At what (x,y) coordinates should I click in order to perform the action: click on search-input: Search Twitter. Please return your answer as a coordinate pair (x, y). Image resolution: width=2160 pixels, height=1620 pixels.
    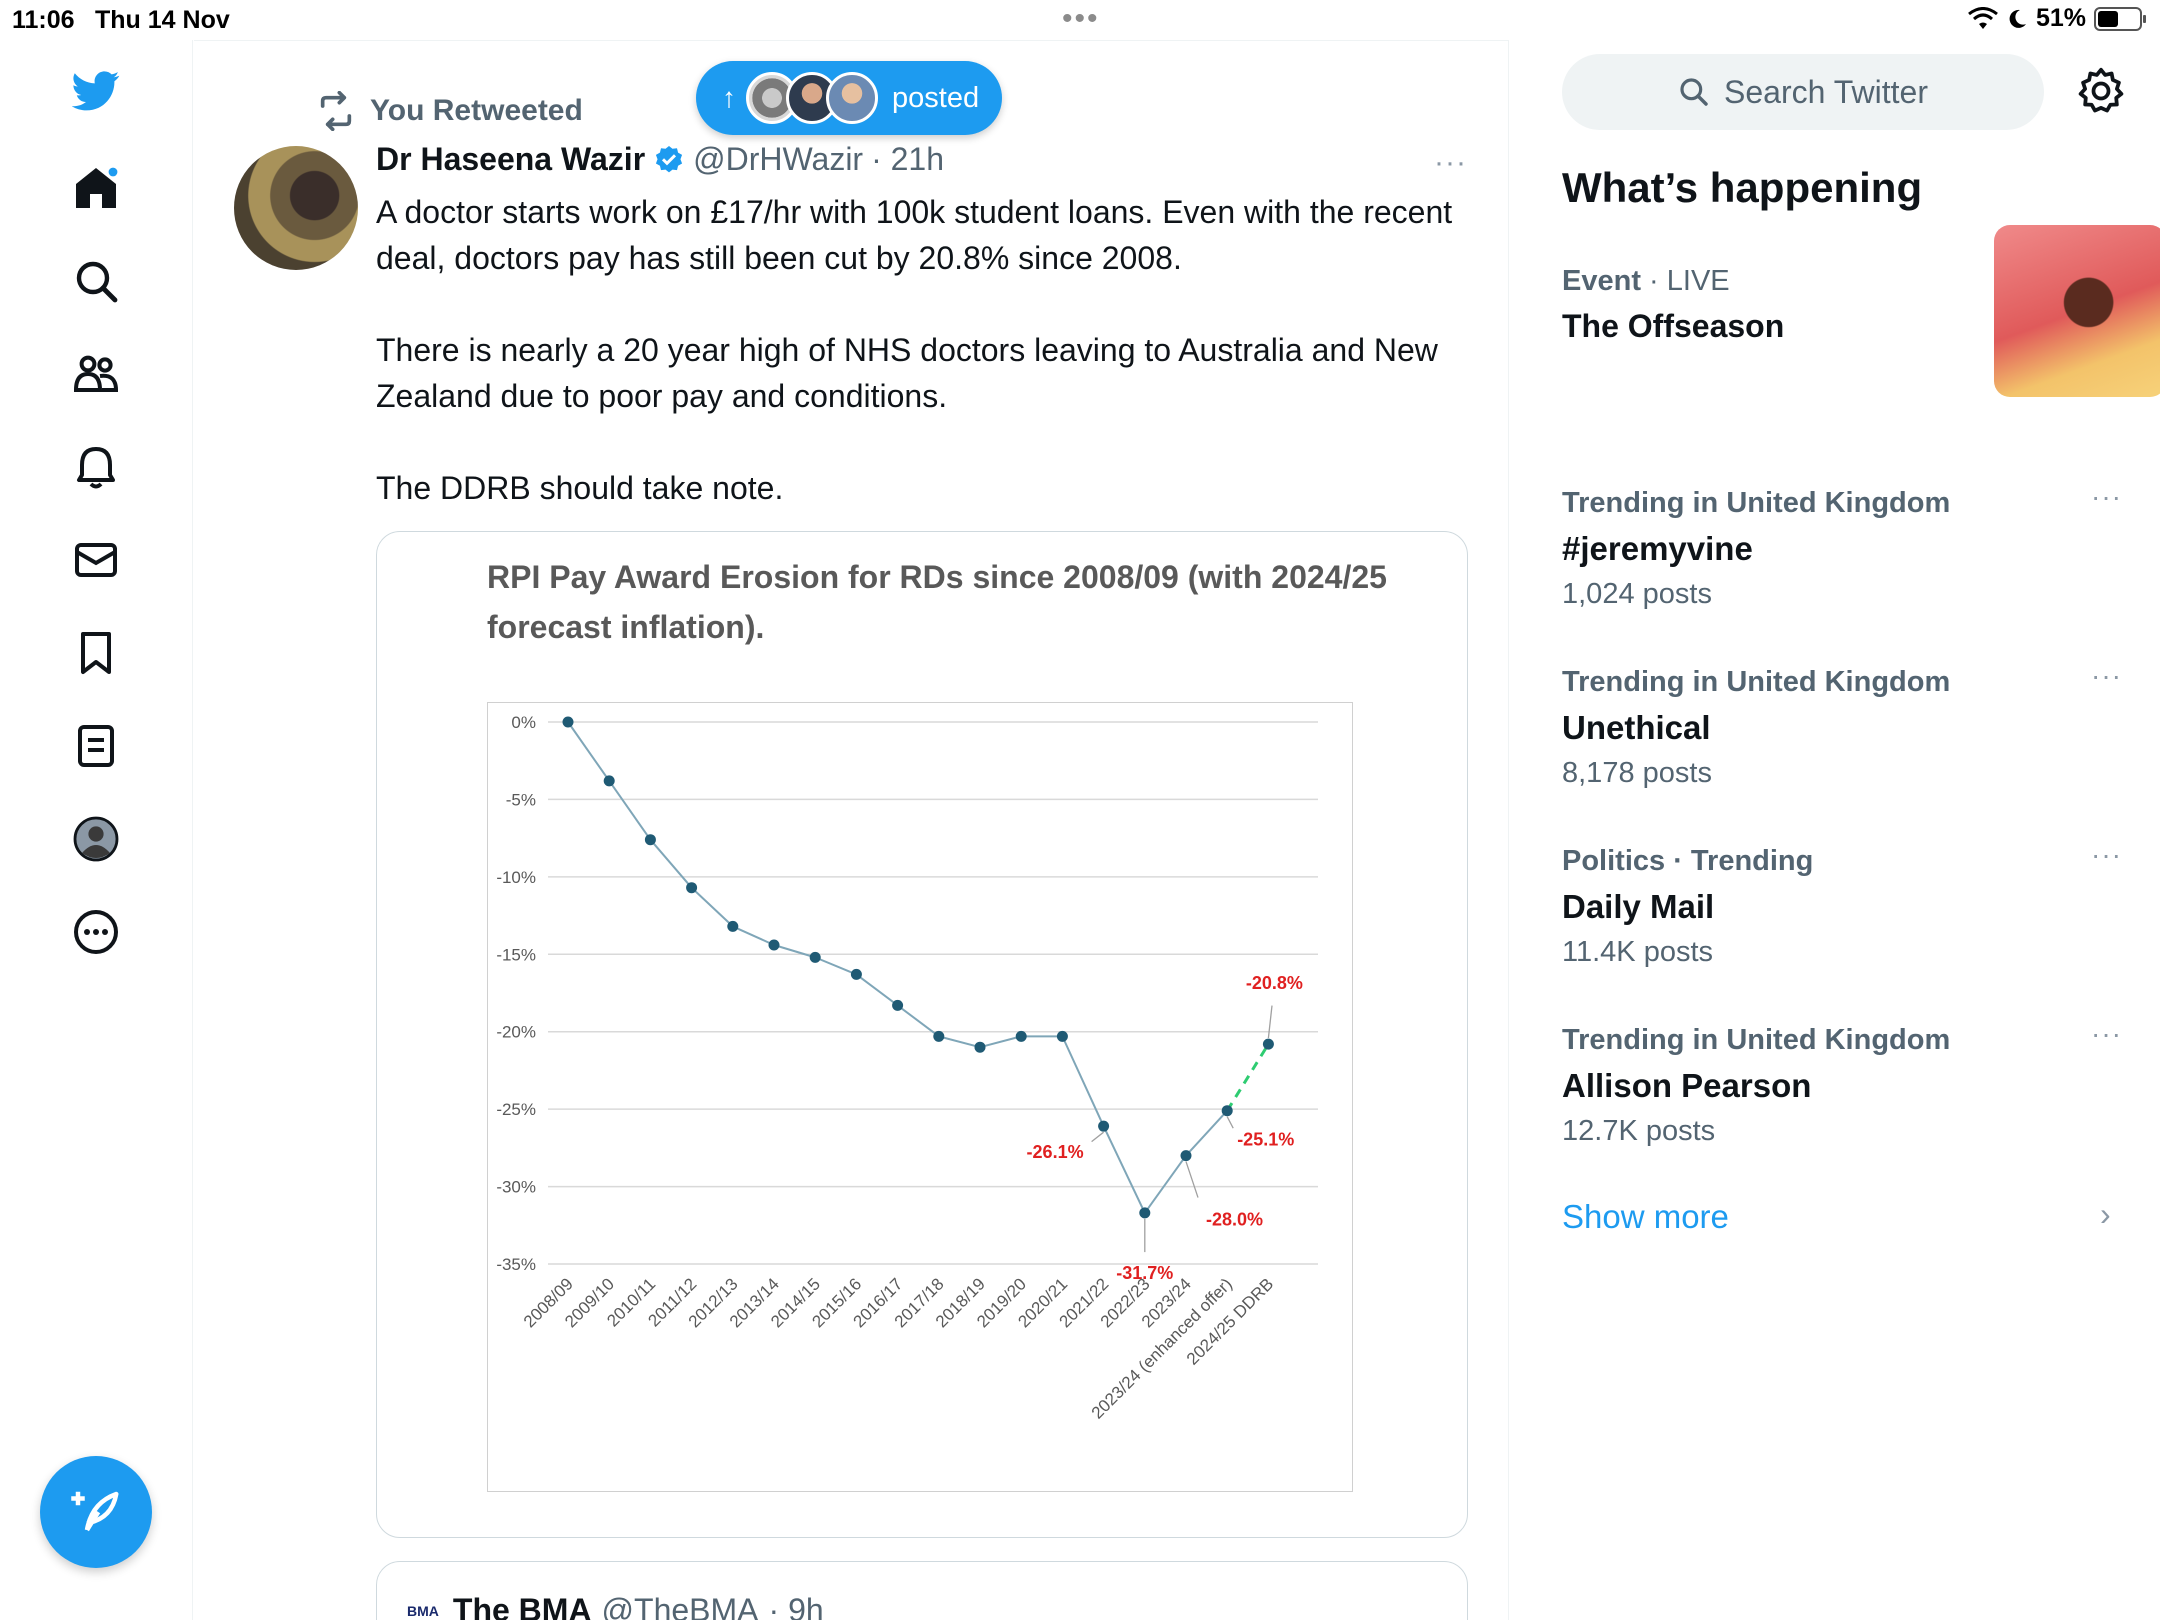
    Looking at the image, I should click on (1803, 92).